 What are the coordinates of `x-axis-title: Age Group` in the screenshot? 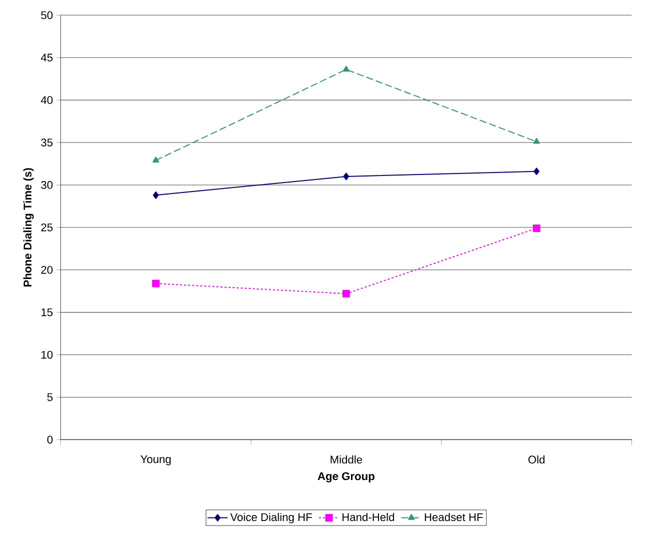 It's located at (346, 477).